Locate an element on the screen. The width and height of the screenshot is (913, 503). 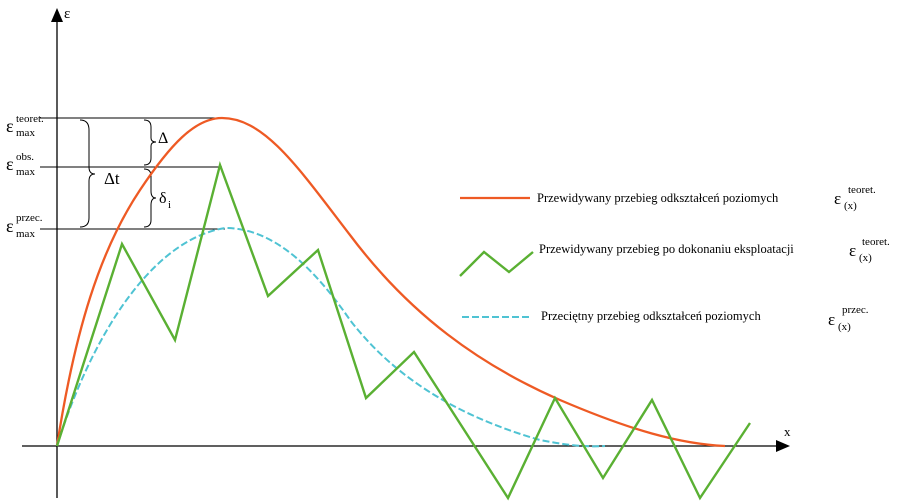
svg-text: δ is located at coordinates (163, 198).